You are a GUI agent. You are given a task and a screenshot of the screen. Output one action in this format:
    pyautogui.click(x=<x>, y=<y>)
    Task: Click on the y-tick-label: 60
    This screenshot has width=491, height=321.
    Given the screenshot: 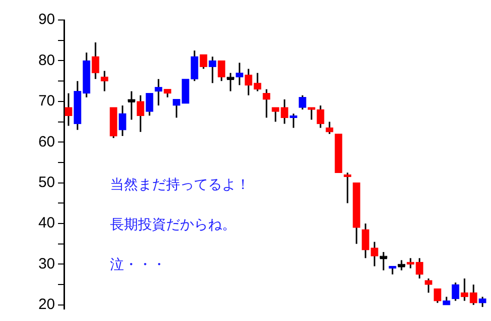 What is the action you would take?
    pyautogui.click(x=46, y=141)
    